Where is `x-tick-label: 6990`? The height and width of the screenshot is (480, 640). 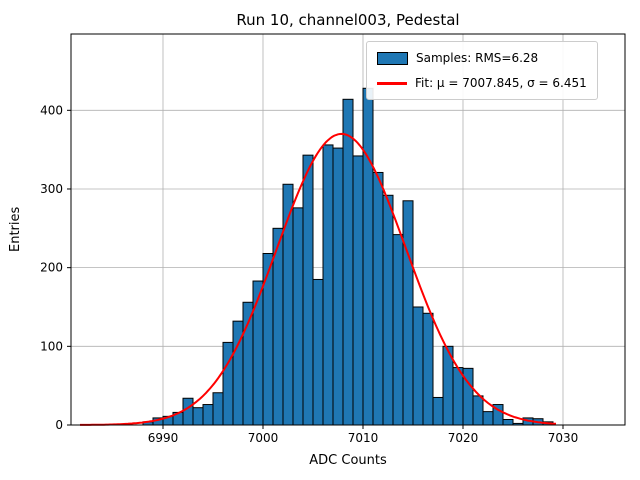 x-tick-label: 6990 is located at coordinates (163, 438).